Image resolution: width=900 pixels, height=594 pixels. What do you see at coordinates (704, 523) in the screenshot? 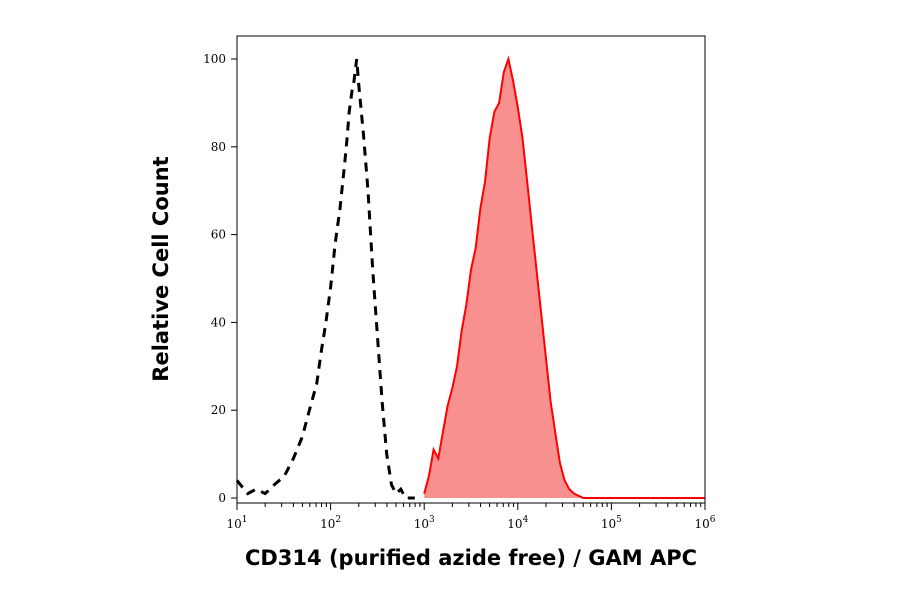
I see `x-tick-label: 10⁶` at bounding box center [704, 523].